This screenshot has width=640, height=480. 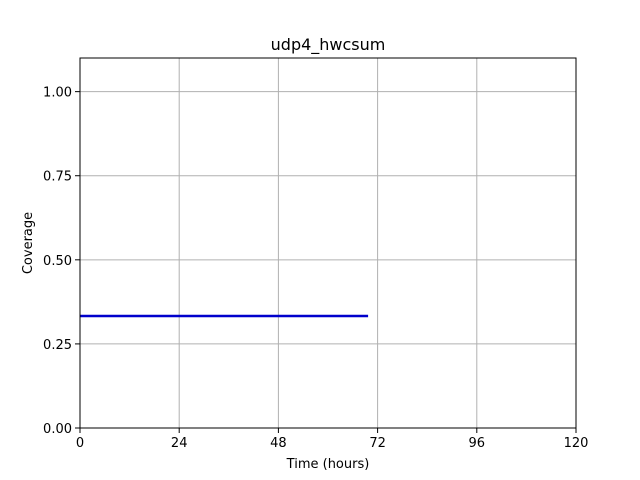 What do you see at coordinates (57, 177) in the screenshot?
I see `y-tick-label: 0.75` at bounding box center [57, 177].